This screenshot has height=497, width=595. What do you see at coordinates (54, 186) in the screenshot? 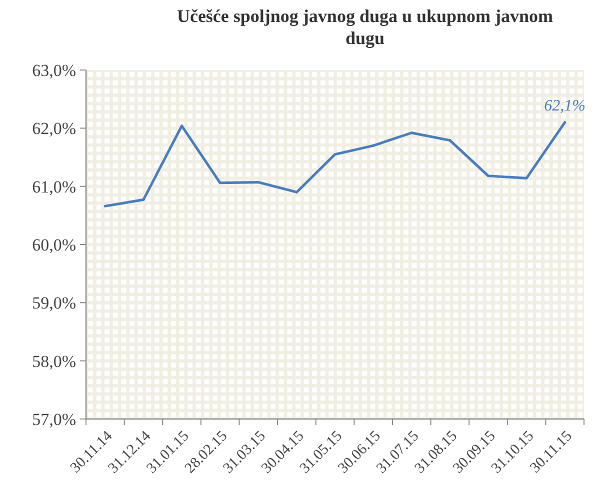
I see `y-tick-label: 61,0%` at bounding box center [54, 186].